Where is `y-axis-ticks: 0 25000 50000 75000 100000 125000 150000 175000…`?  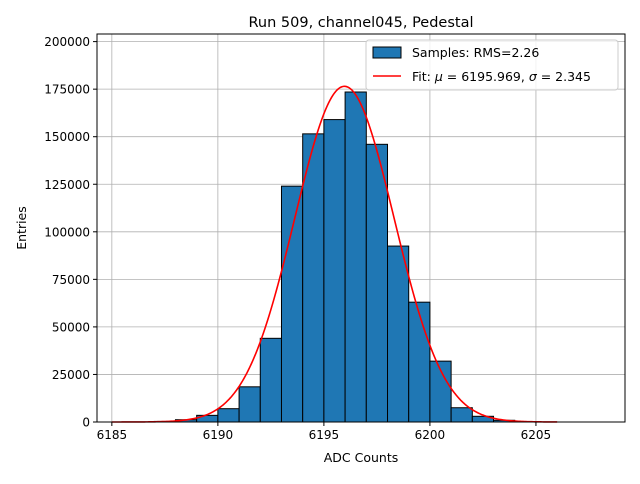 y-axis-ticks: 0 25000 50000 75000 100000 125000 150000 175000… is located at coordinates (70, 232).